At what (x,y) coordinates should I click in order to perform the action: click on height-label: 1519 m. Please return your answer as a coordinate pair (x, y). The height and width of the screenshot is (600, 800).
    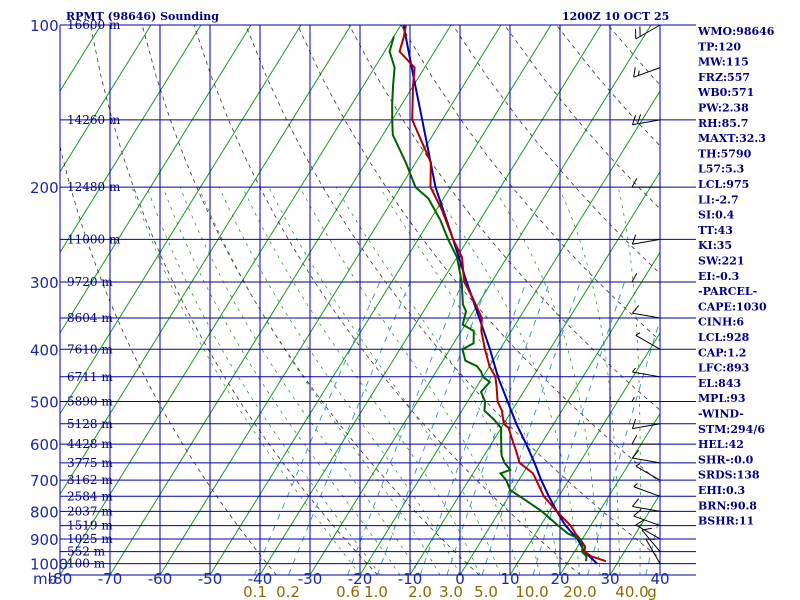
    Looking at the image, I should click on (90, 526).